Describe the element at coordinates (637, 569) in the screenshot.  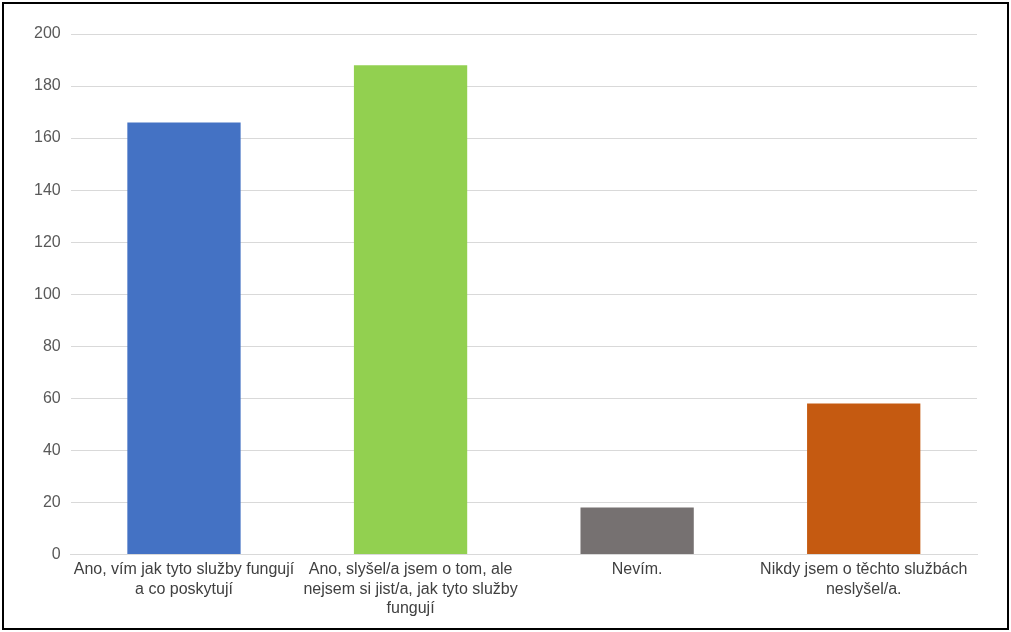
I see `x-tick-label: Nevím.` at that location.